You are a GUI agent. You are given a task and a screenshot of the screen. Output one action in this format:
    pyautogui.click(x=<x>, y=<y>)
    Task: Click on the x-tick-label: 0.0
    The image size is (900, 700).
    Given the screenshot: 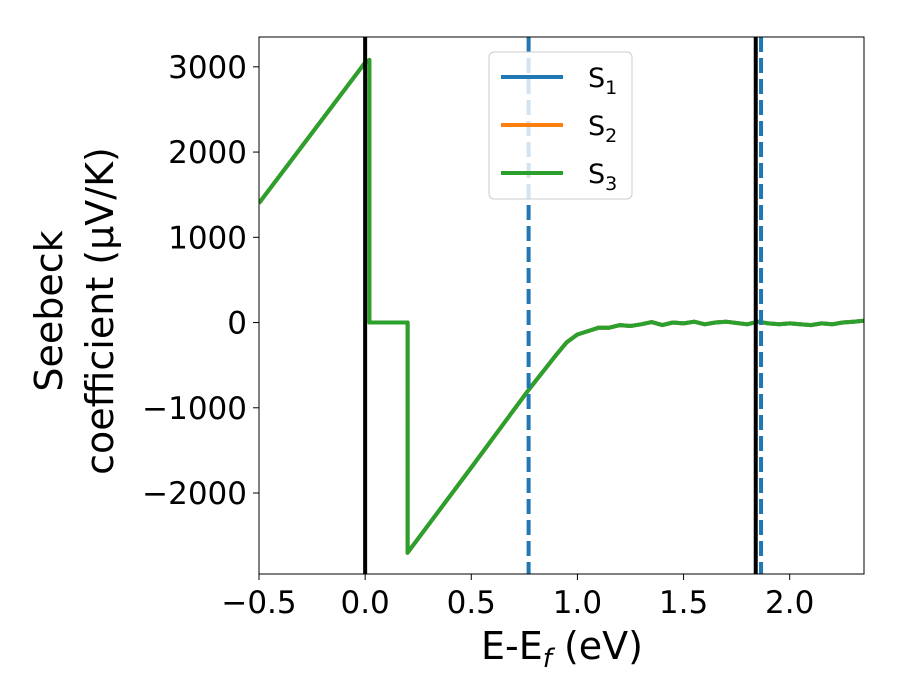 What is the action you would take?
    pyautogui.click(x=364, y=603)
    